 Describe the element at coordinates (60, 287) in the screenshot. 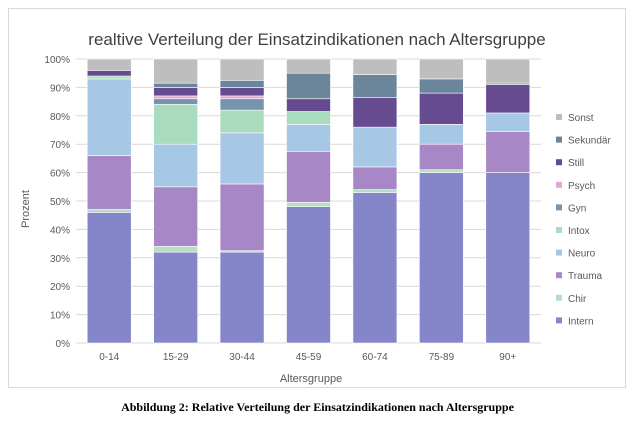

I see `y-tick-label: 20%` at that location.